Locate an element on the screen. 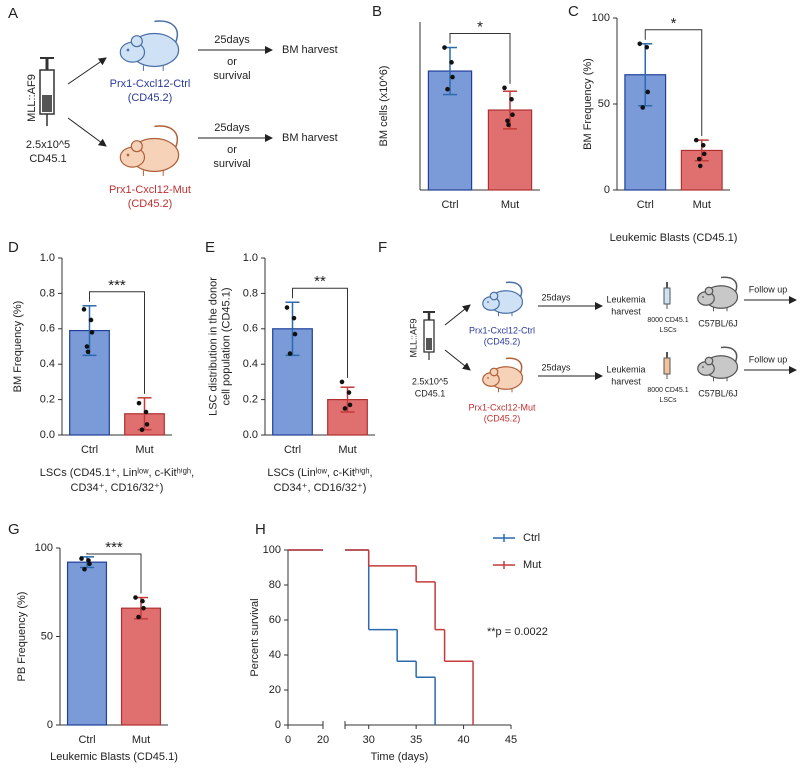  outcome-label: Follow up is located at coordinates (768, 289).